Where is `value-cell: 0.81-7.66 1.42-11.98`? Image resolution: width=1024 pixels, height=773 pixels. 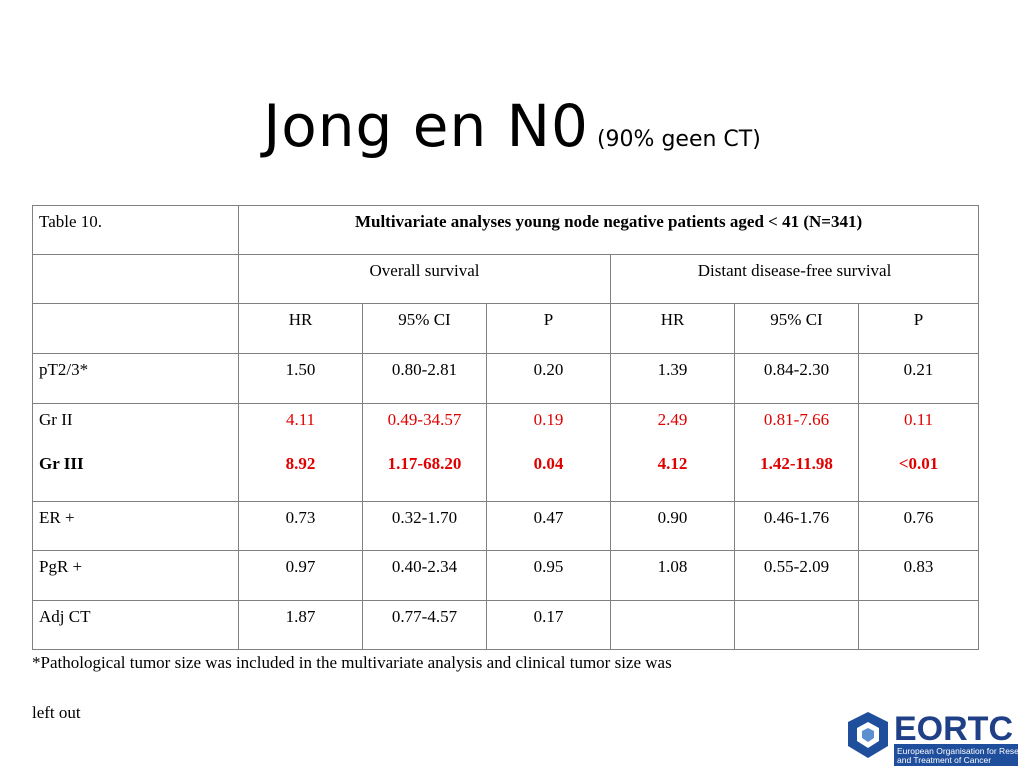 value-cell: 0.81-7.66 1.42-11.98 is located at coordinates (796, 452).